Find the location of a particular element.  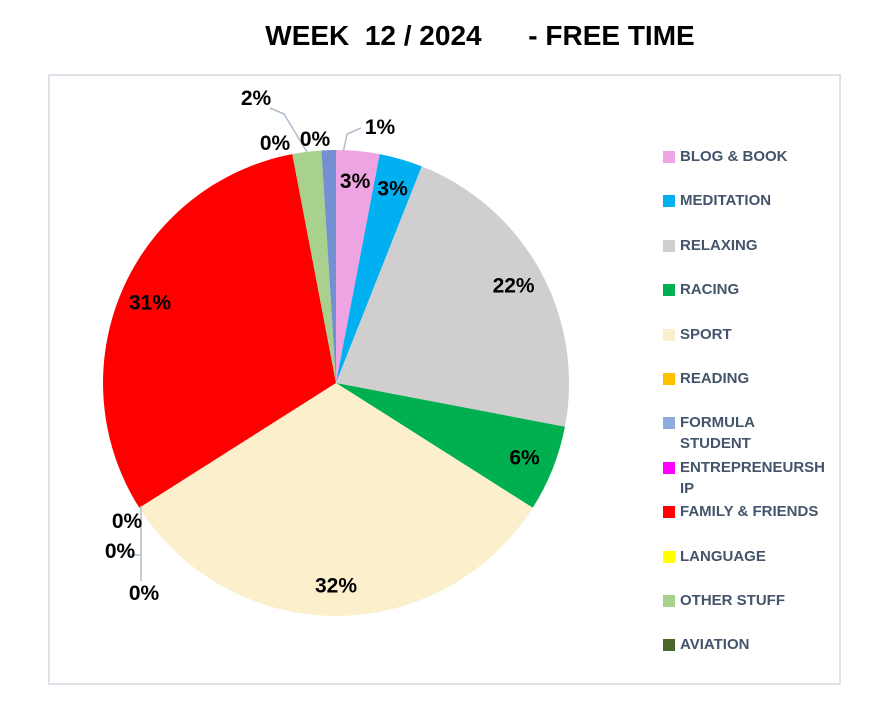

legend-swatch-meditation is located at coordinates (669, 201).